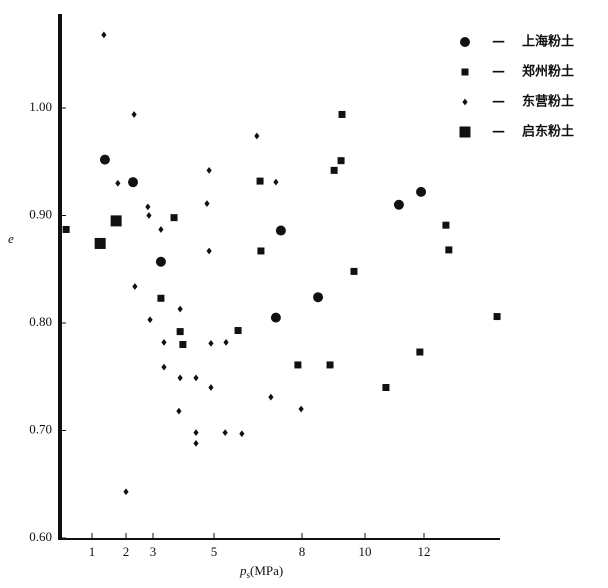  Describe the element at coordinates (126, 551) in the screenshot. I see `x-tick-label: 2` at that location.